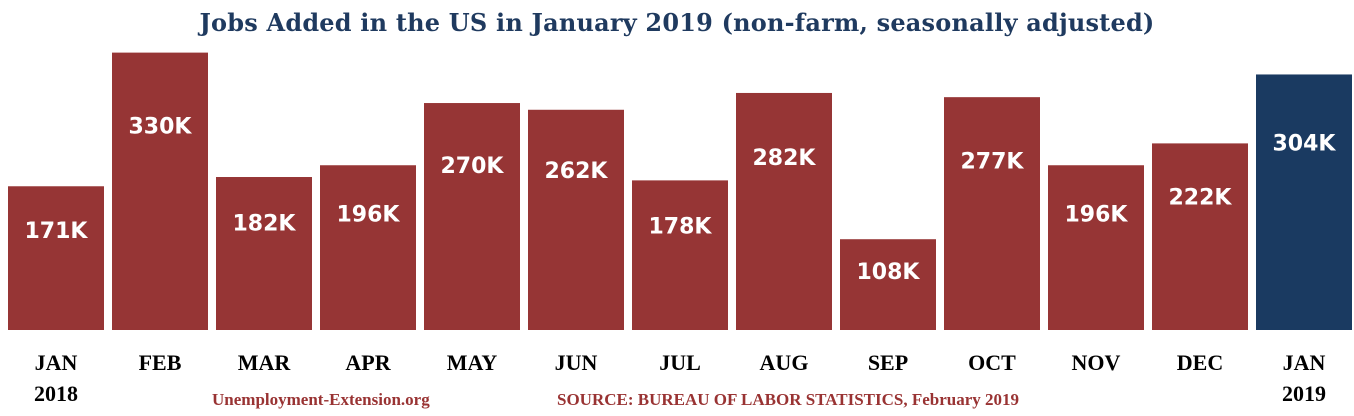  What do you see at coordinates (1201, 197) in the screenshot?
I see `bar-value-label-11: 222K` at bounding box center [1201, 197].